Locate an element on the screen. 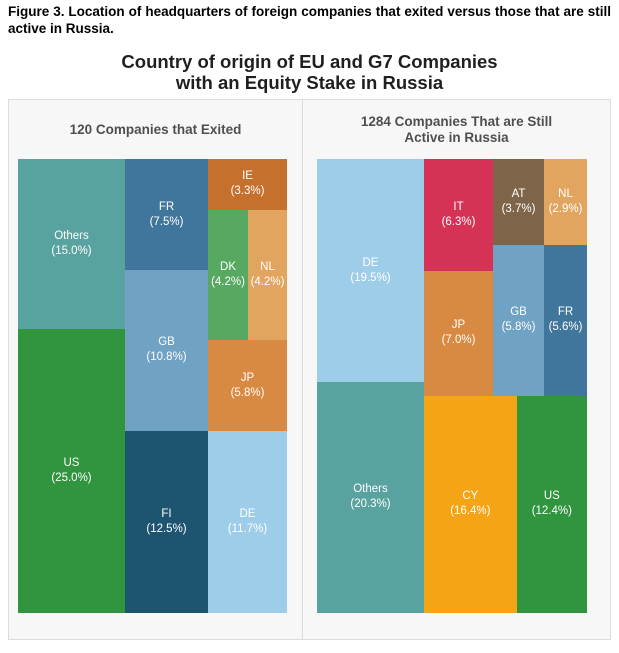 This screenshot has height=653, width=619. treemap-tile-fr: FR (5.6%) is located at coordinates (565, 320).